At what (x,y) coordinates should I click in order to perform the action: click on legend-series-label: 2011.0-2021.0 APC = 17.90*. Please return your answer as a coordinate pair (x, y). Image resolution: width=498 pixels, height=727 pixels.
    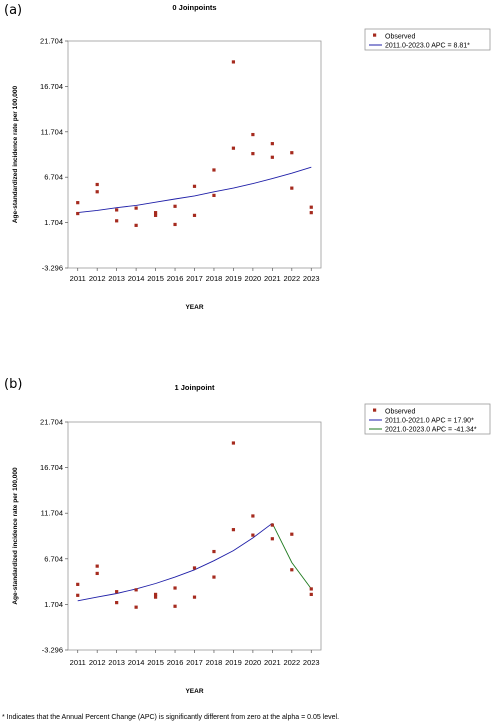
    Looking at the image, I should click on (429, 421).